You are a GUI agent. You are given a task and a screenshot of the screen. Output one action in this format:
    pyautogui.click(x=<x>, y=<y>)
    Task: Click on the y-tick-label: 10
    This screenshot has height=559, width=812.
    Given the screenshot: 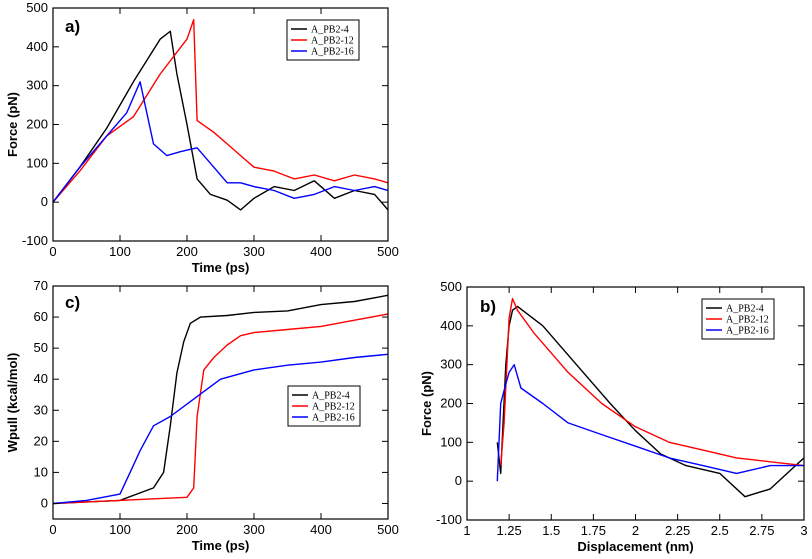 What is the action you would take?
    pyautogui.click(x=41, y=471)
    